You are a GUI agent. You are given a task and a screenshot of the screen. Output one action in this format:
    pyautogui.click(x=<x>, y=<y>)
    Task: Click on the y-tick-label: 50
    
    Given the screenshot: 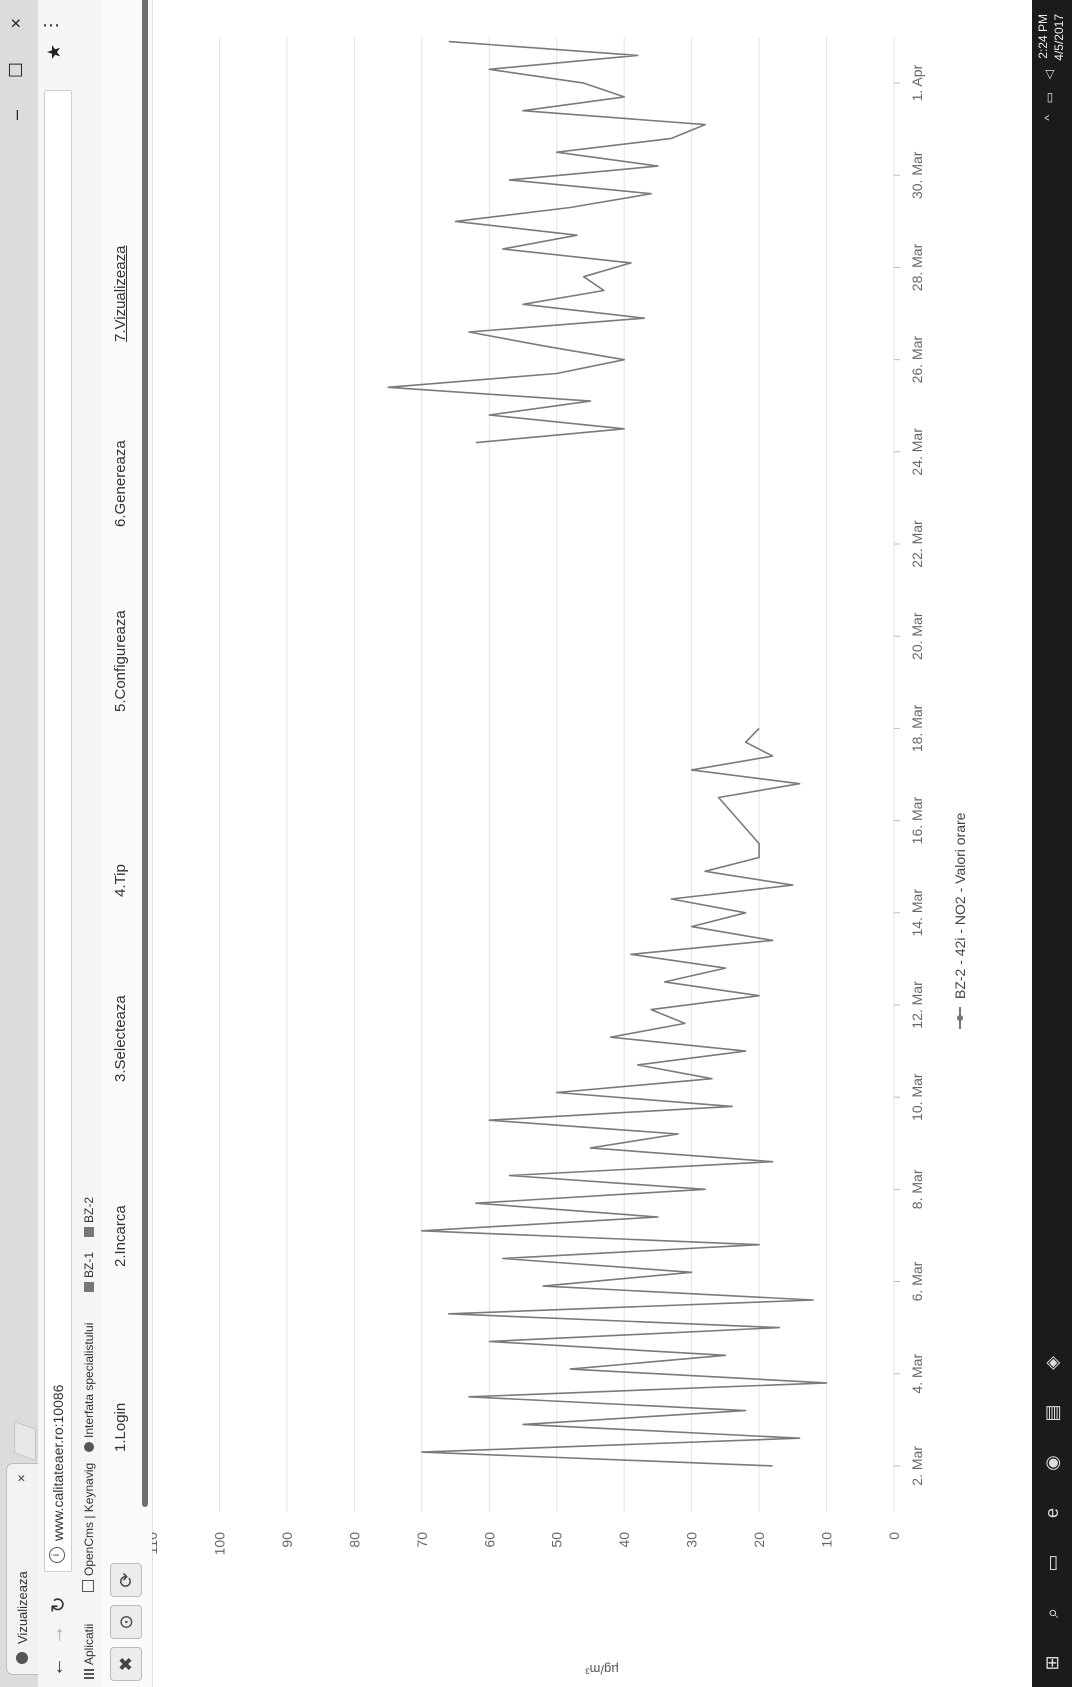 What is the action you would take?
    pyautogui.click(x=557, y=1540)
    